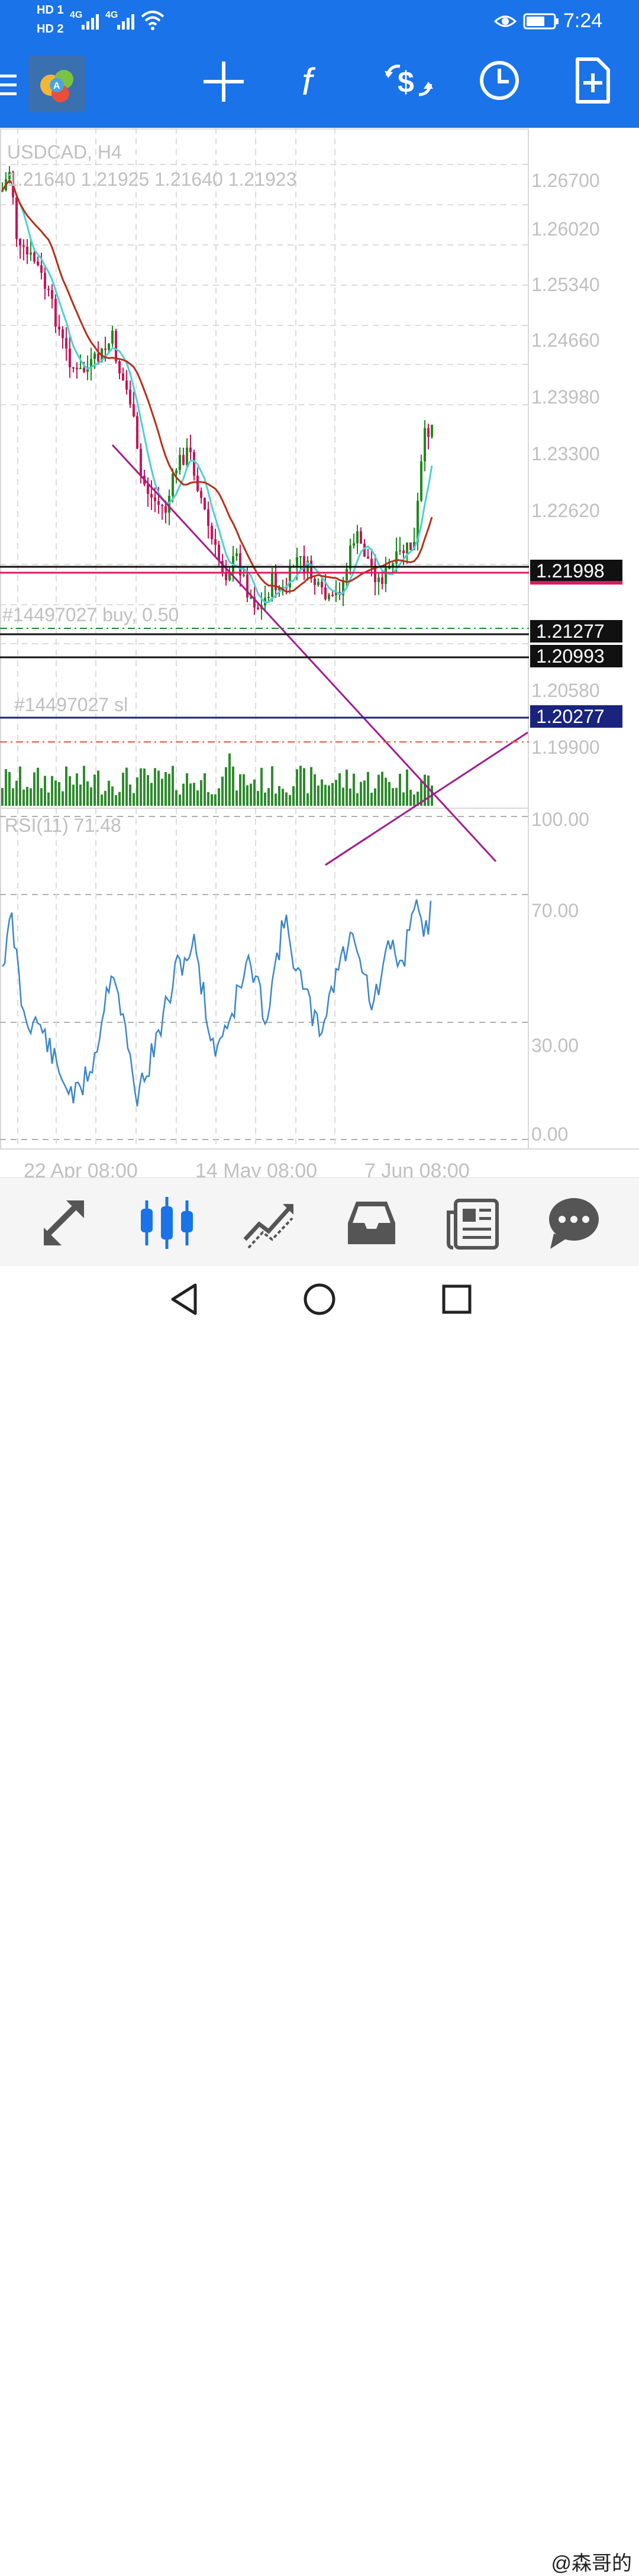 The width and height of the screenshot is (639, 2576). I want to click on trendline-descending, so click(304, 653).